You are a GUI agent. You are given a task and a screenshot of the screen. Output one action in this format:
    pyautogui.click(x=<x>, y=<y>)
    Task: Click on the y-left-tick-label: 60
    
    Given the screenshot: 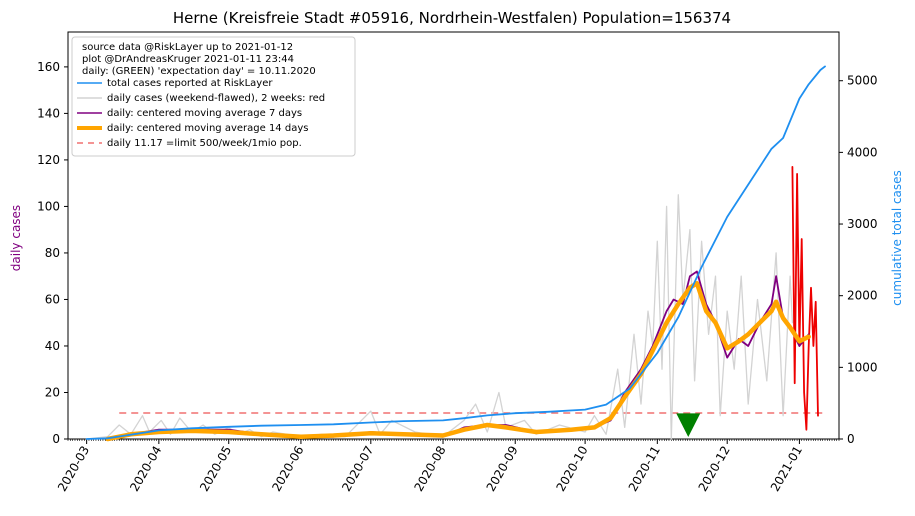 What is the action you would take?
    pyautogui.click(x=52, y=299)
    